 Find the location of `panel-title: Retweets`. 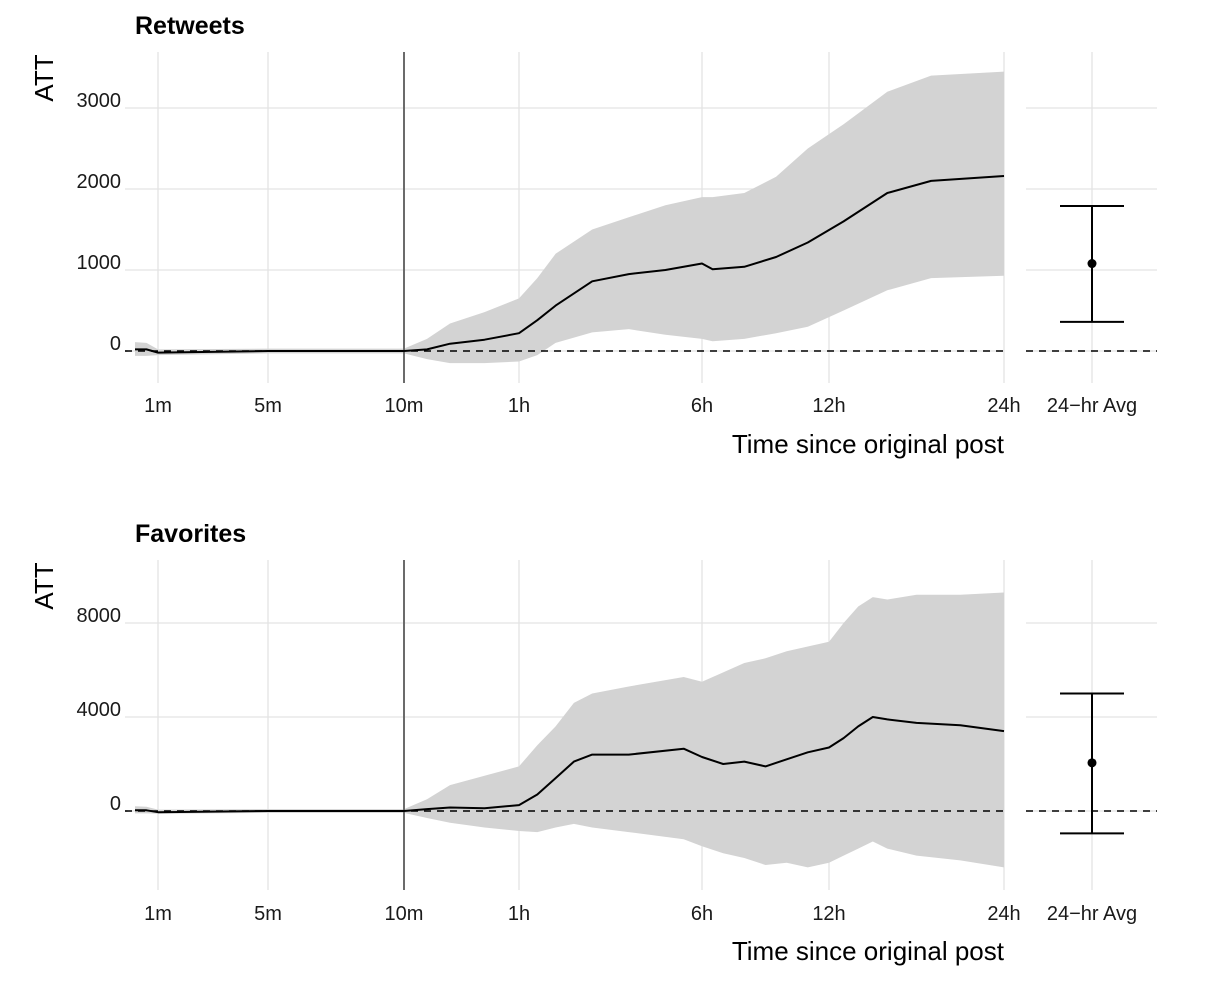

panel-title: Retweets is located at coordinates (190, 26).